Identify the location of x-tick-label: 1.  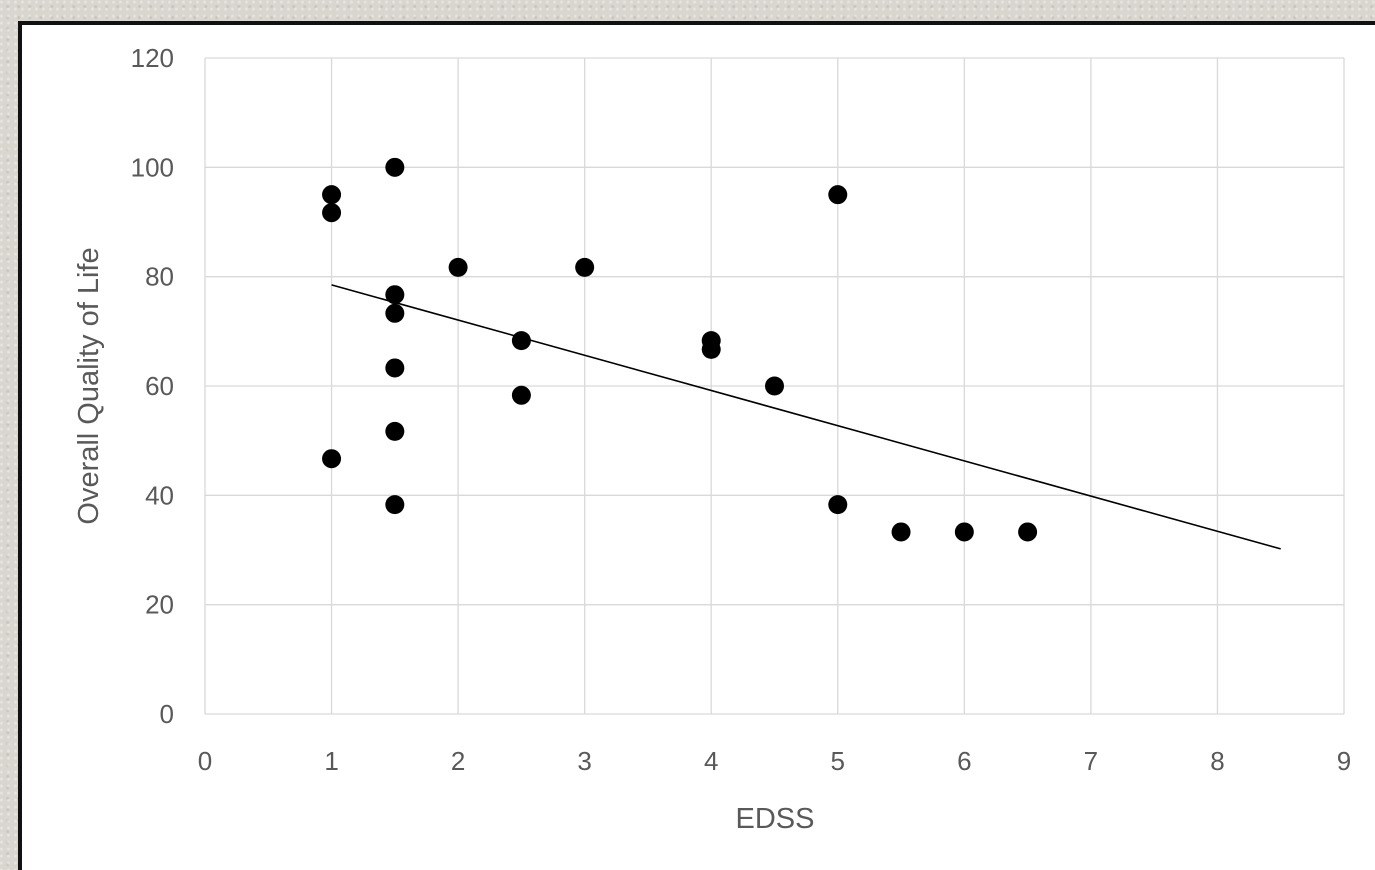
(331, 761).